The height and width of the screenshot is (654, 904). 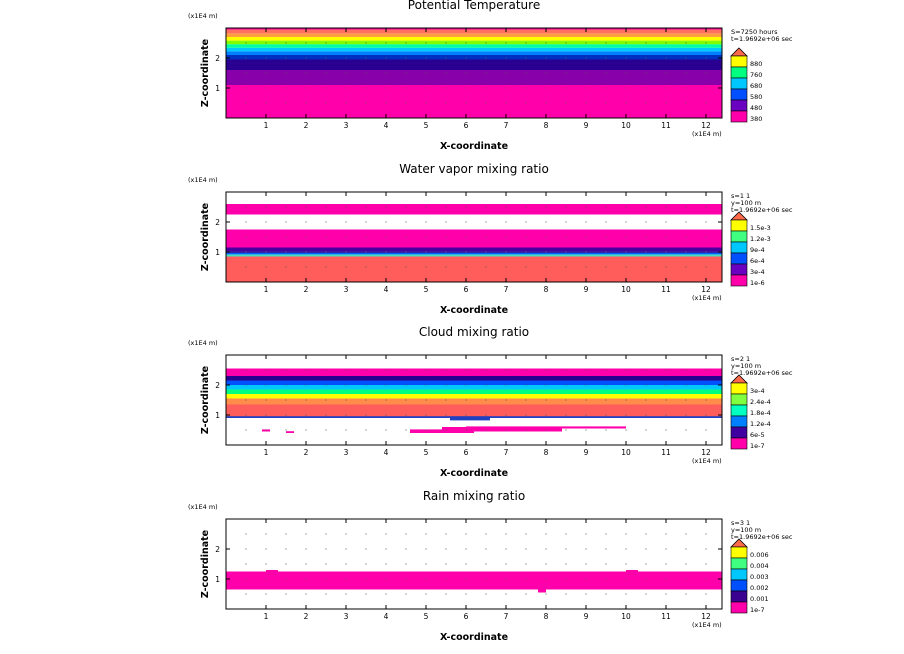 What do you see at coordinates (759, 588) in the screenshot?
I see `legend-label: 0.002` at bounding box center [759, 588].